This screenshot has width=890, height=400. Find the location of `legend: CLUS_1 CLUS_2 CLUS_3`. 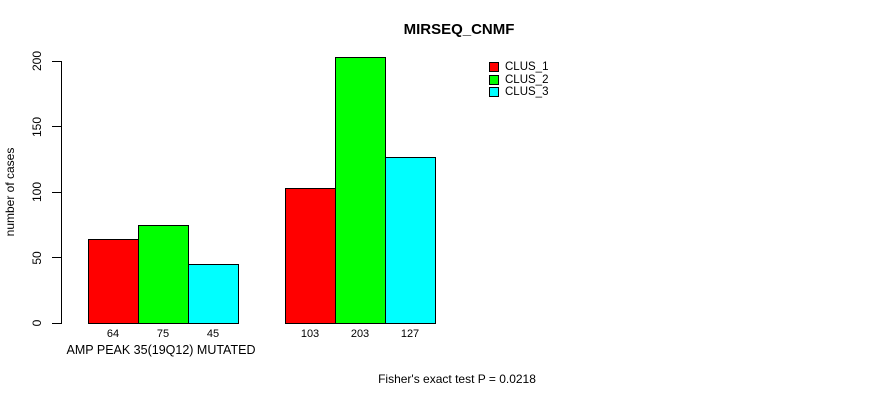

legend: CLUS_1 CLUS_2 CLUS_3 is located at coordinates (518, 80).